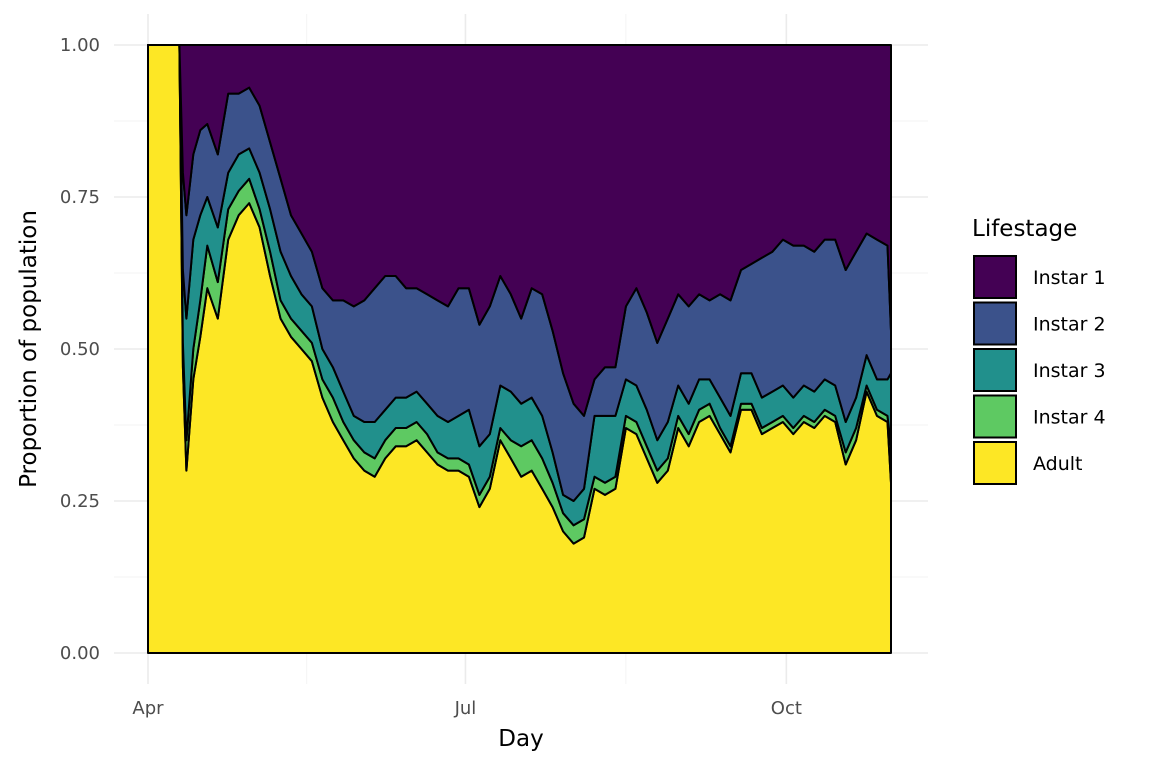 This screenshot has height=768, width=1152. I want to click on legend-label-instar-3: Instar 3, so click(1069, 371).